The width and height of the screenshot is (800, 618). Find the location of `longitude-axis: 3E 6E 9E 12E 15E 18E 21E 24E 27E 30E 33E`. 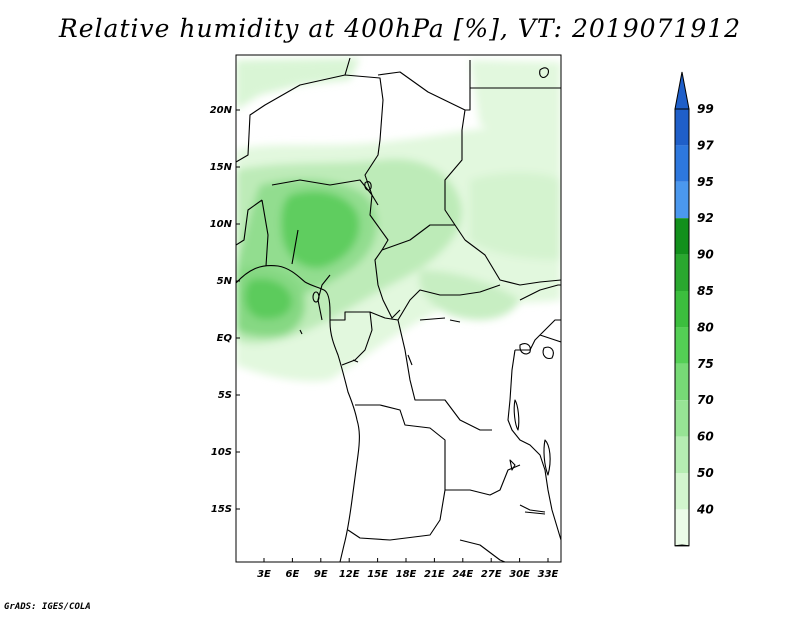

longitude-axis: 3E 6E 9E 12E 15E 18E 21E 24E 27E 30E 33E is located at coordinates (408, 569).